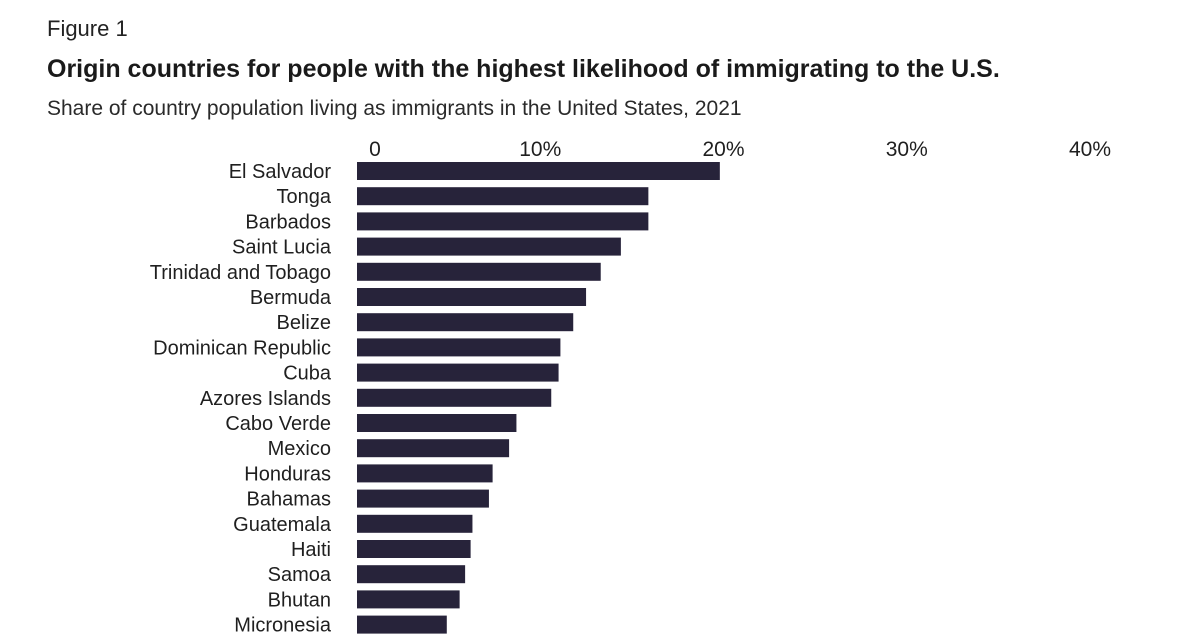 Image resolution: width=1190 pixels, height=640 pixels. Describe the element at coordinates (300, 575) in the screenshot. I see `category-label: Samoa` at that location.